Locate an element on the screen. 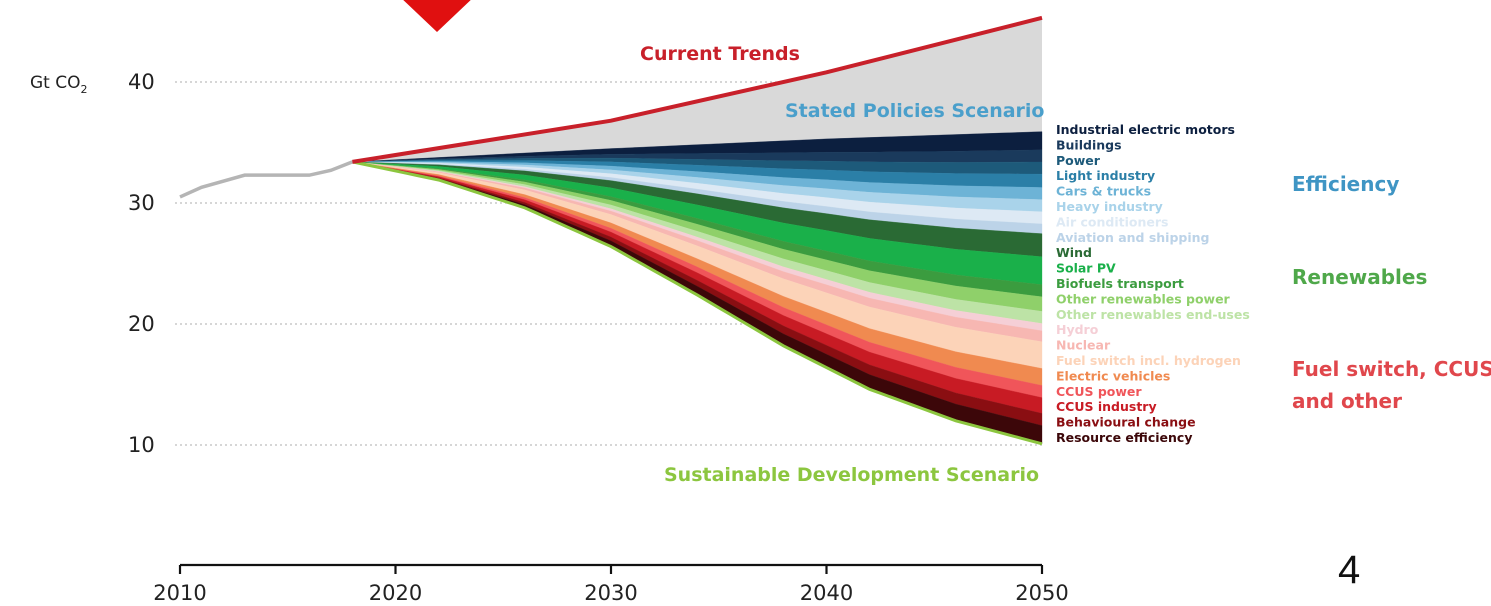 The height and width of the screenshot is (606, 1491). wedge-label-power: Power is located at coordinates (1078, 160).